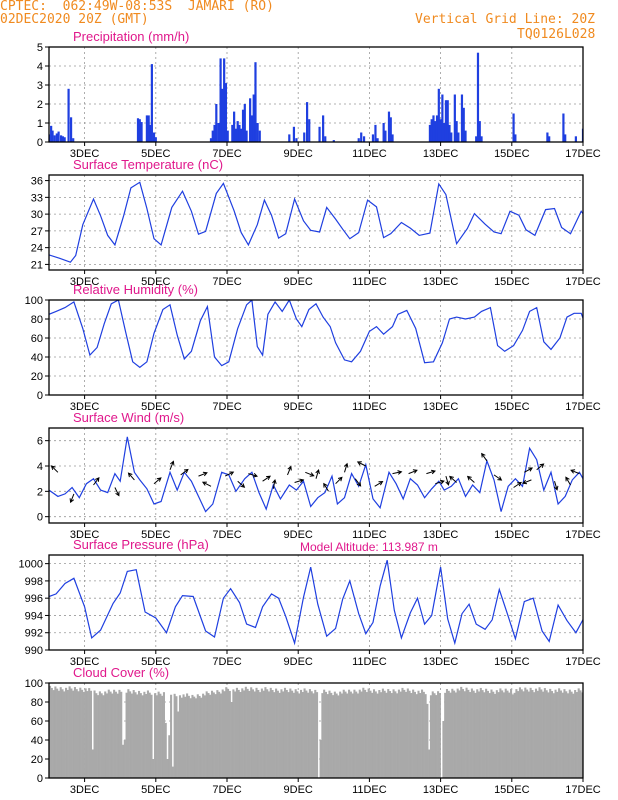 This screenshot has height=800, width=618. I want to click on wind-ytick-label: 6, so click(40, 442).